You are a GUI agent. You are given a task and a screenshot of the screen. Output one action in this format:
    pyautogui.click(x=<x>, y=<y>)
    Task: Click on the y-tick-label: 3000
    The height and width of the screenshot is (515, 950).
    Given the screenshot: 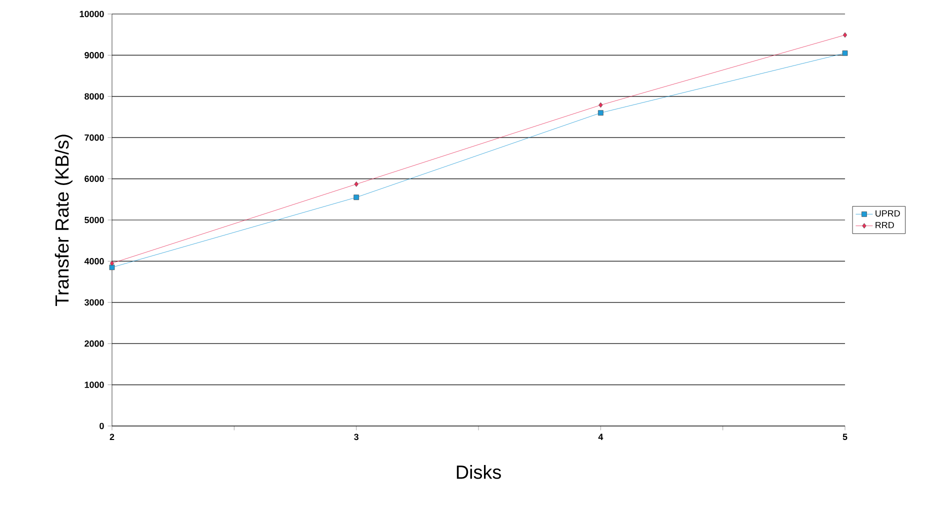 What is the action you would take?
    pyautogui.click(x=94, y=302)
    